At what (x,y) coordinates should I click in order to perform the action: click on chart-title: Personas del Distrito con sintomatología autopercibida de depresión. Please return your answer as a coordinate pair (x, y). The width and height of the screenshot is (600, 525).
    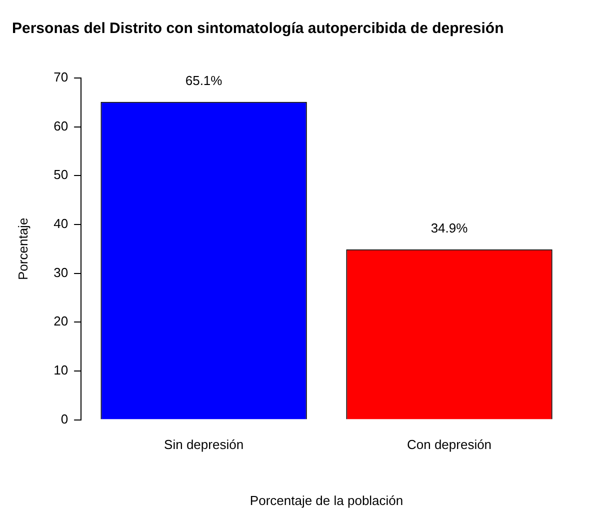
    Looking at the image, I should click on (258, 29).